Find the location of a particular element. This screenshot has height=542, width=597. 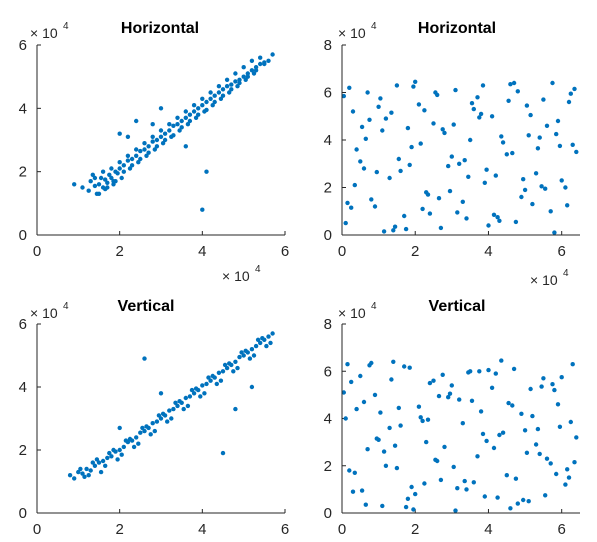

x-tick-label: 4 is located at coordinates (488, 251).